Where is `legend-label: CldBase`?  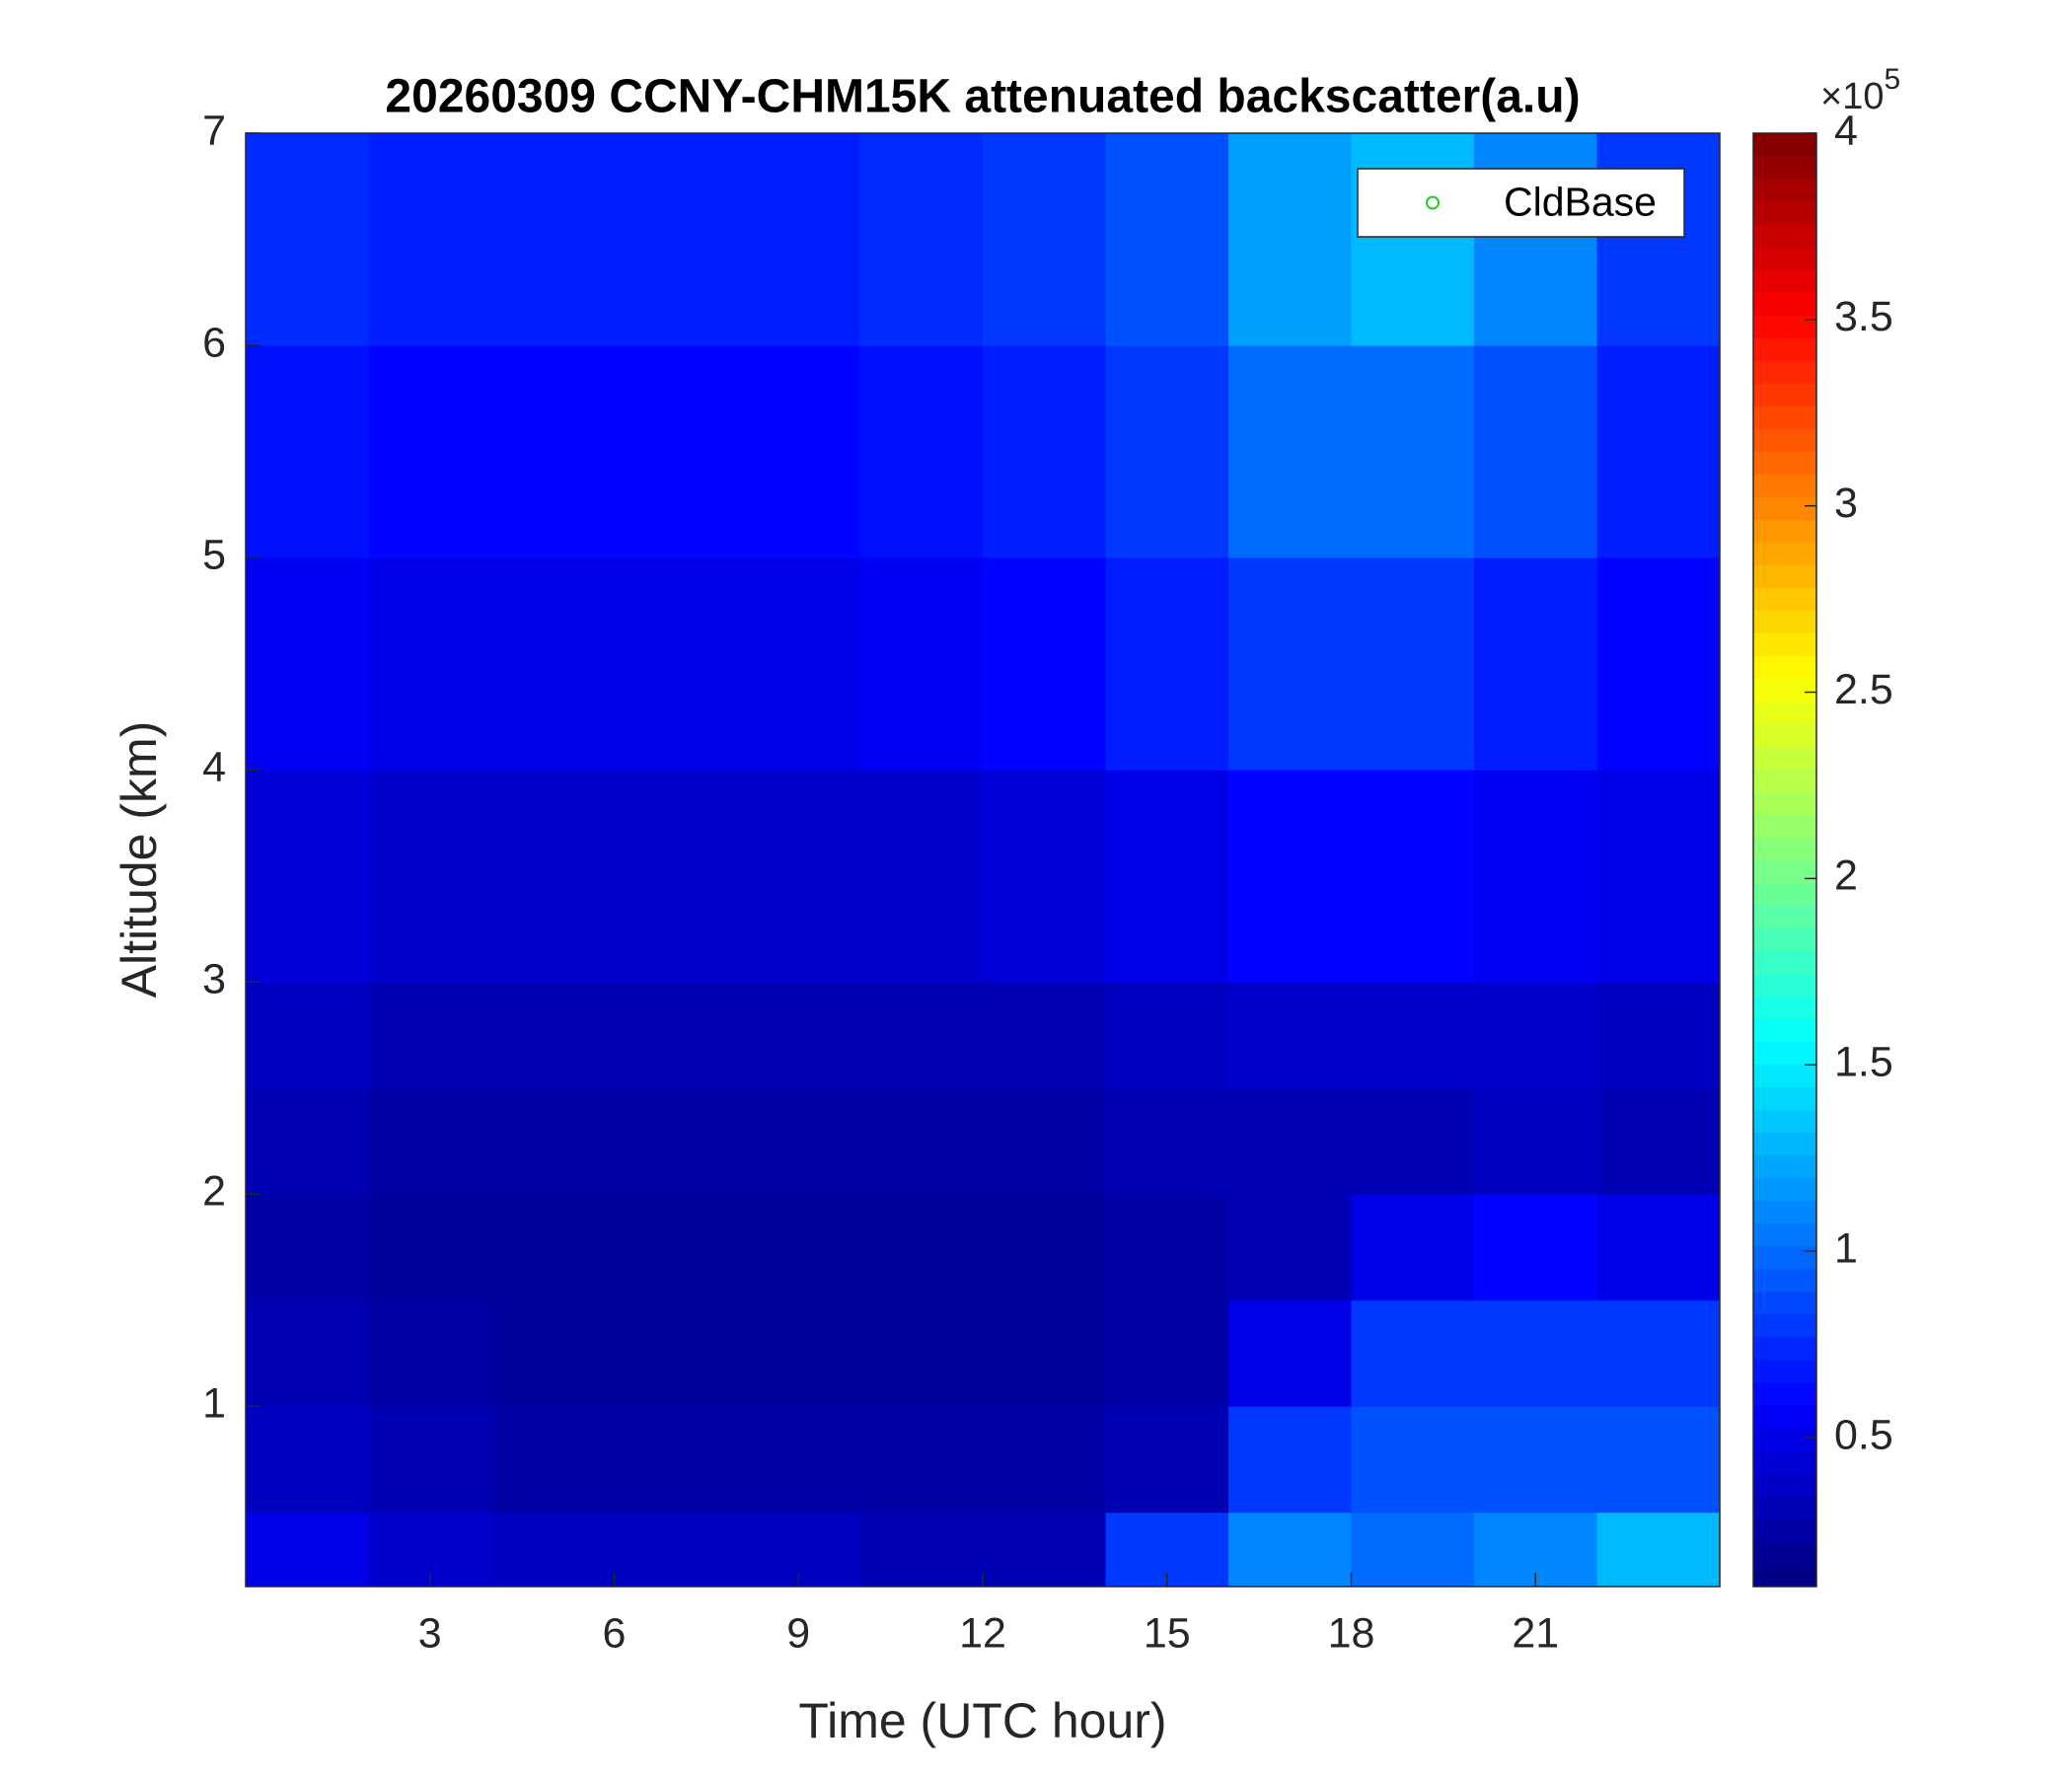
legend-label: CldBase is located at coordinates (1581, 202).